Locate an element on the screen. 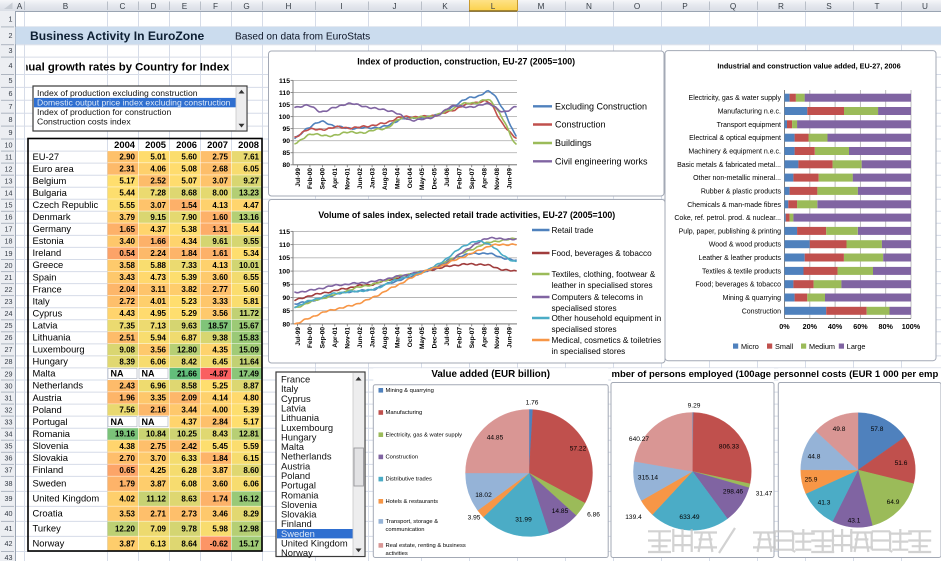 The height and width of the screenshot is (561, 941). svg-text: EU-27 is located at coordinates (46, 156).